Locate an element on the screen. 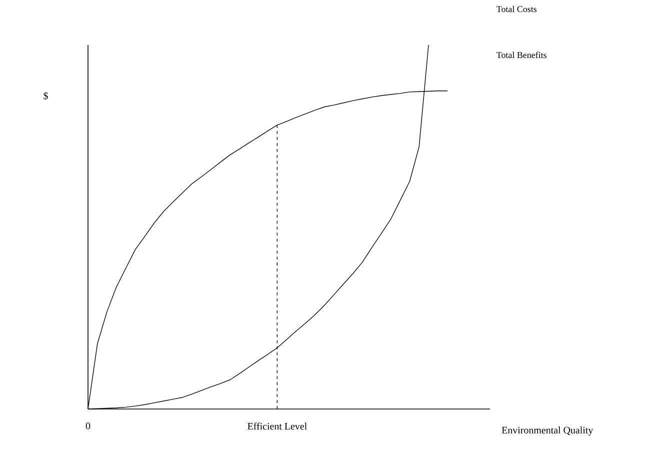 The image size is (656, 455). x-tick-label: 0 is located at coordinates (88, 426).